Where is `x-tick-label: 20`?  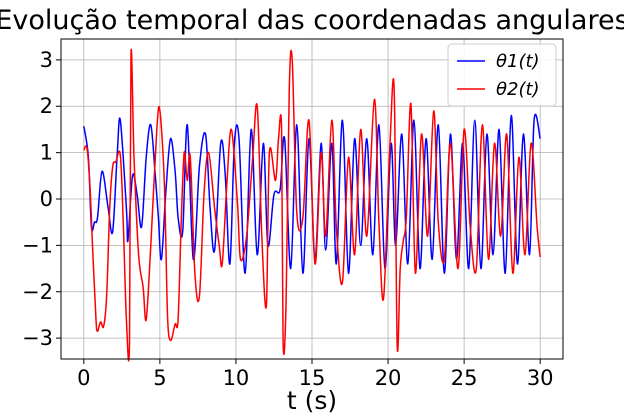 x-tick-label: 20 is located at coordinates (388, 378).